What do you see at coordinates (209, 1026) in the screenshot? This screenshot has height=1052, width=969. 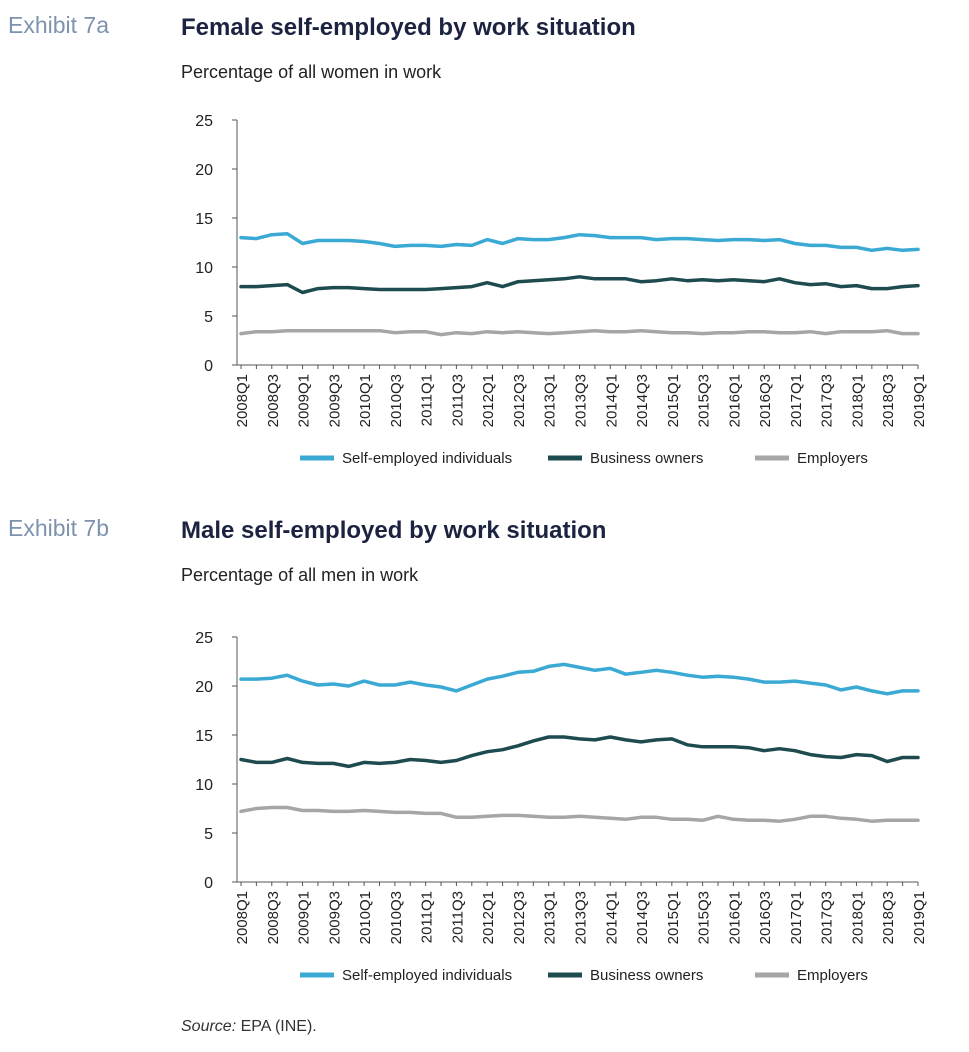 I see `source-prefix: Source:` at bounding box center [209, 1026].